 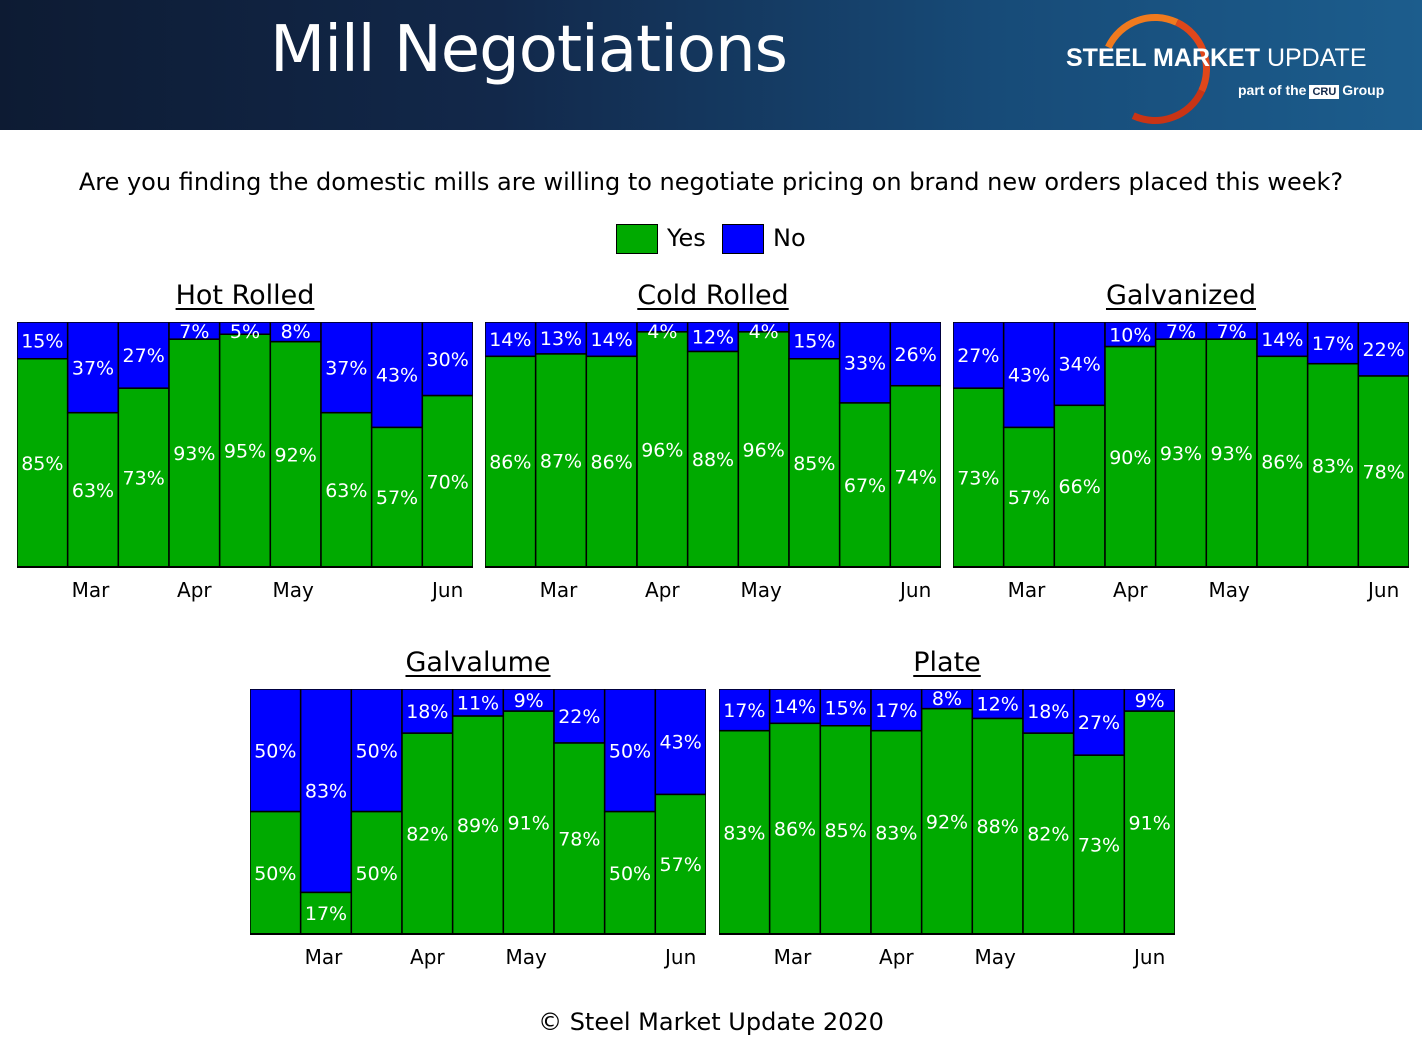 What do you see at coordinates (579, 839) in the screenshot?
I see `label-yes-6: 78%` at bounding box center [579, 839].